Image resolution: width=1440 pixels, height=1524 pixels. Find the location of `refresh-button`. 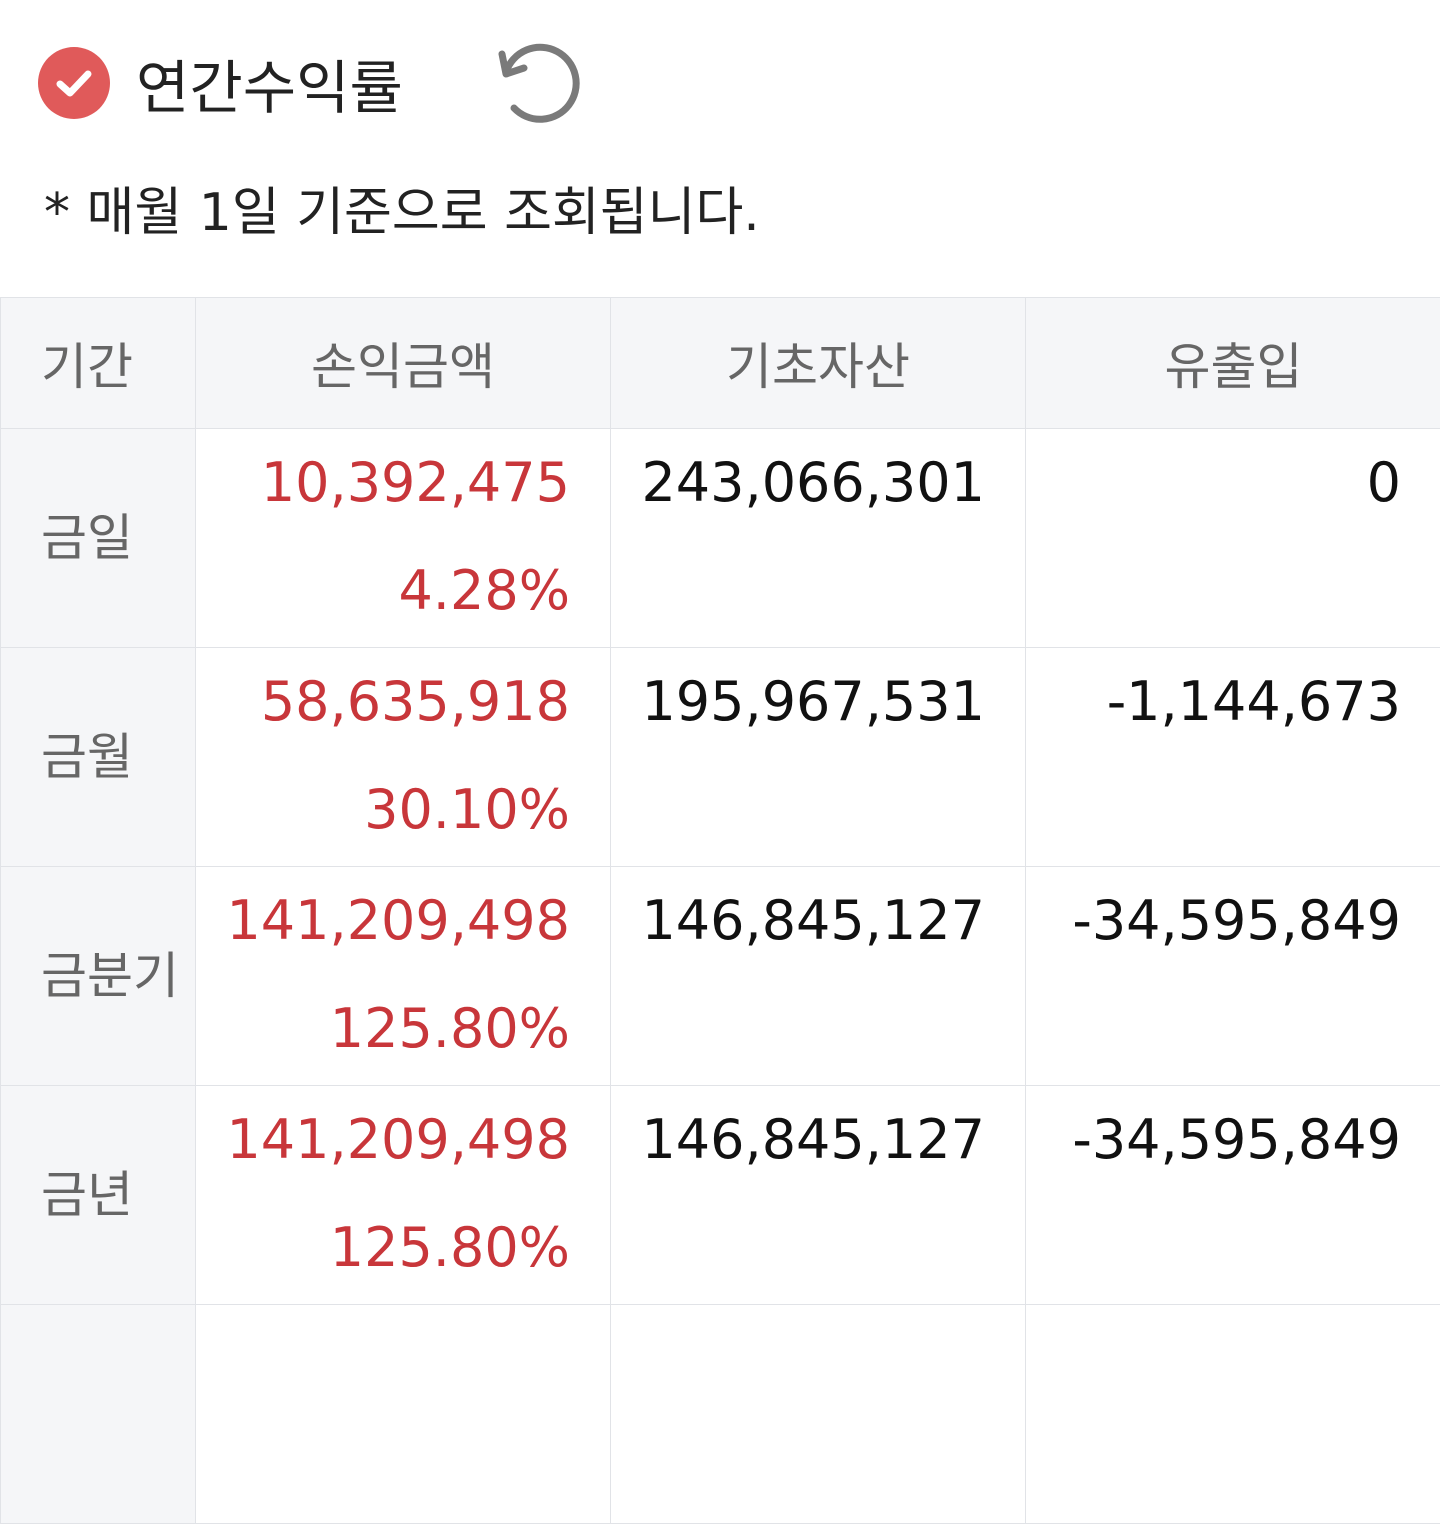

refresh-button is located at coordinates (538, 84).